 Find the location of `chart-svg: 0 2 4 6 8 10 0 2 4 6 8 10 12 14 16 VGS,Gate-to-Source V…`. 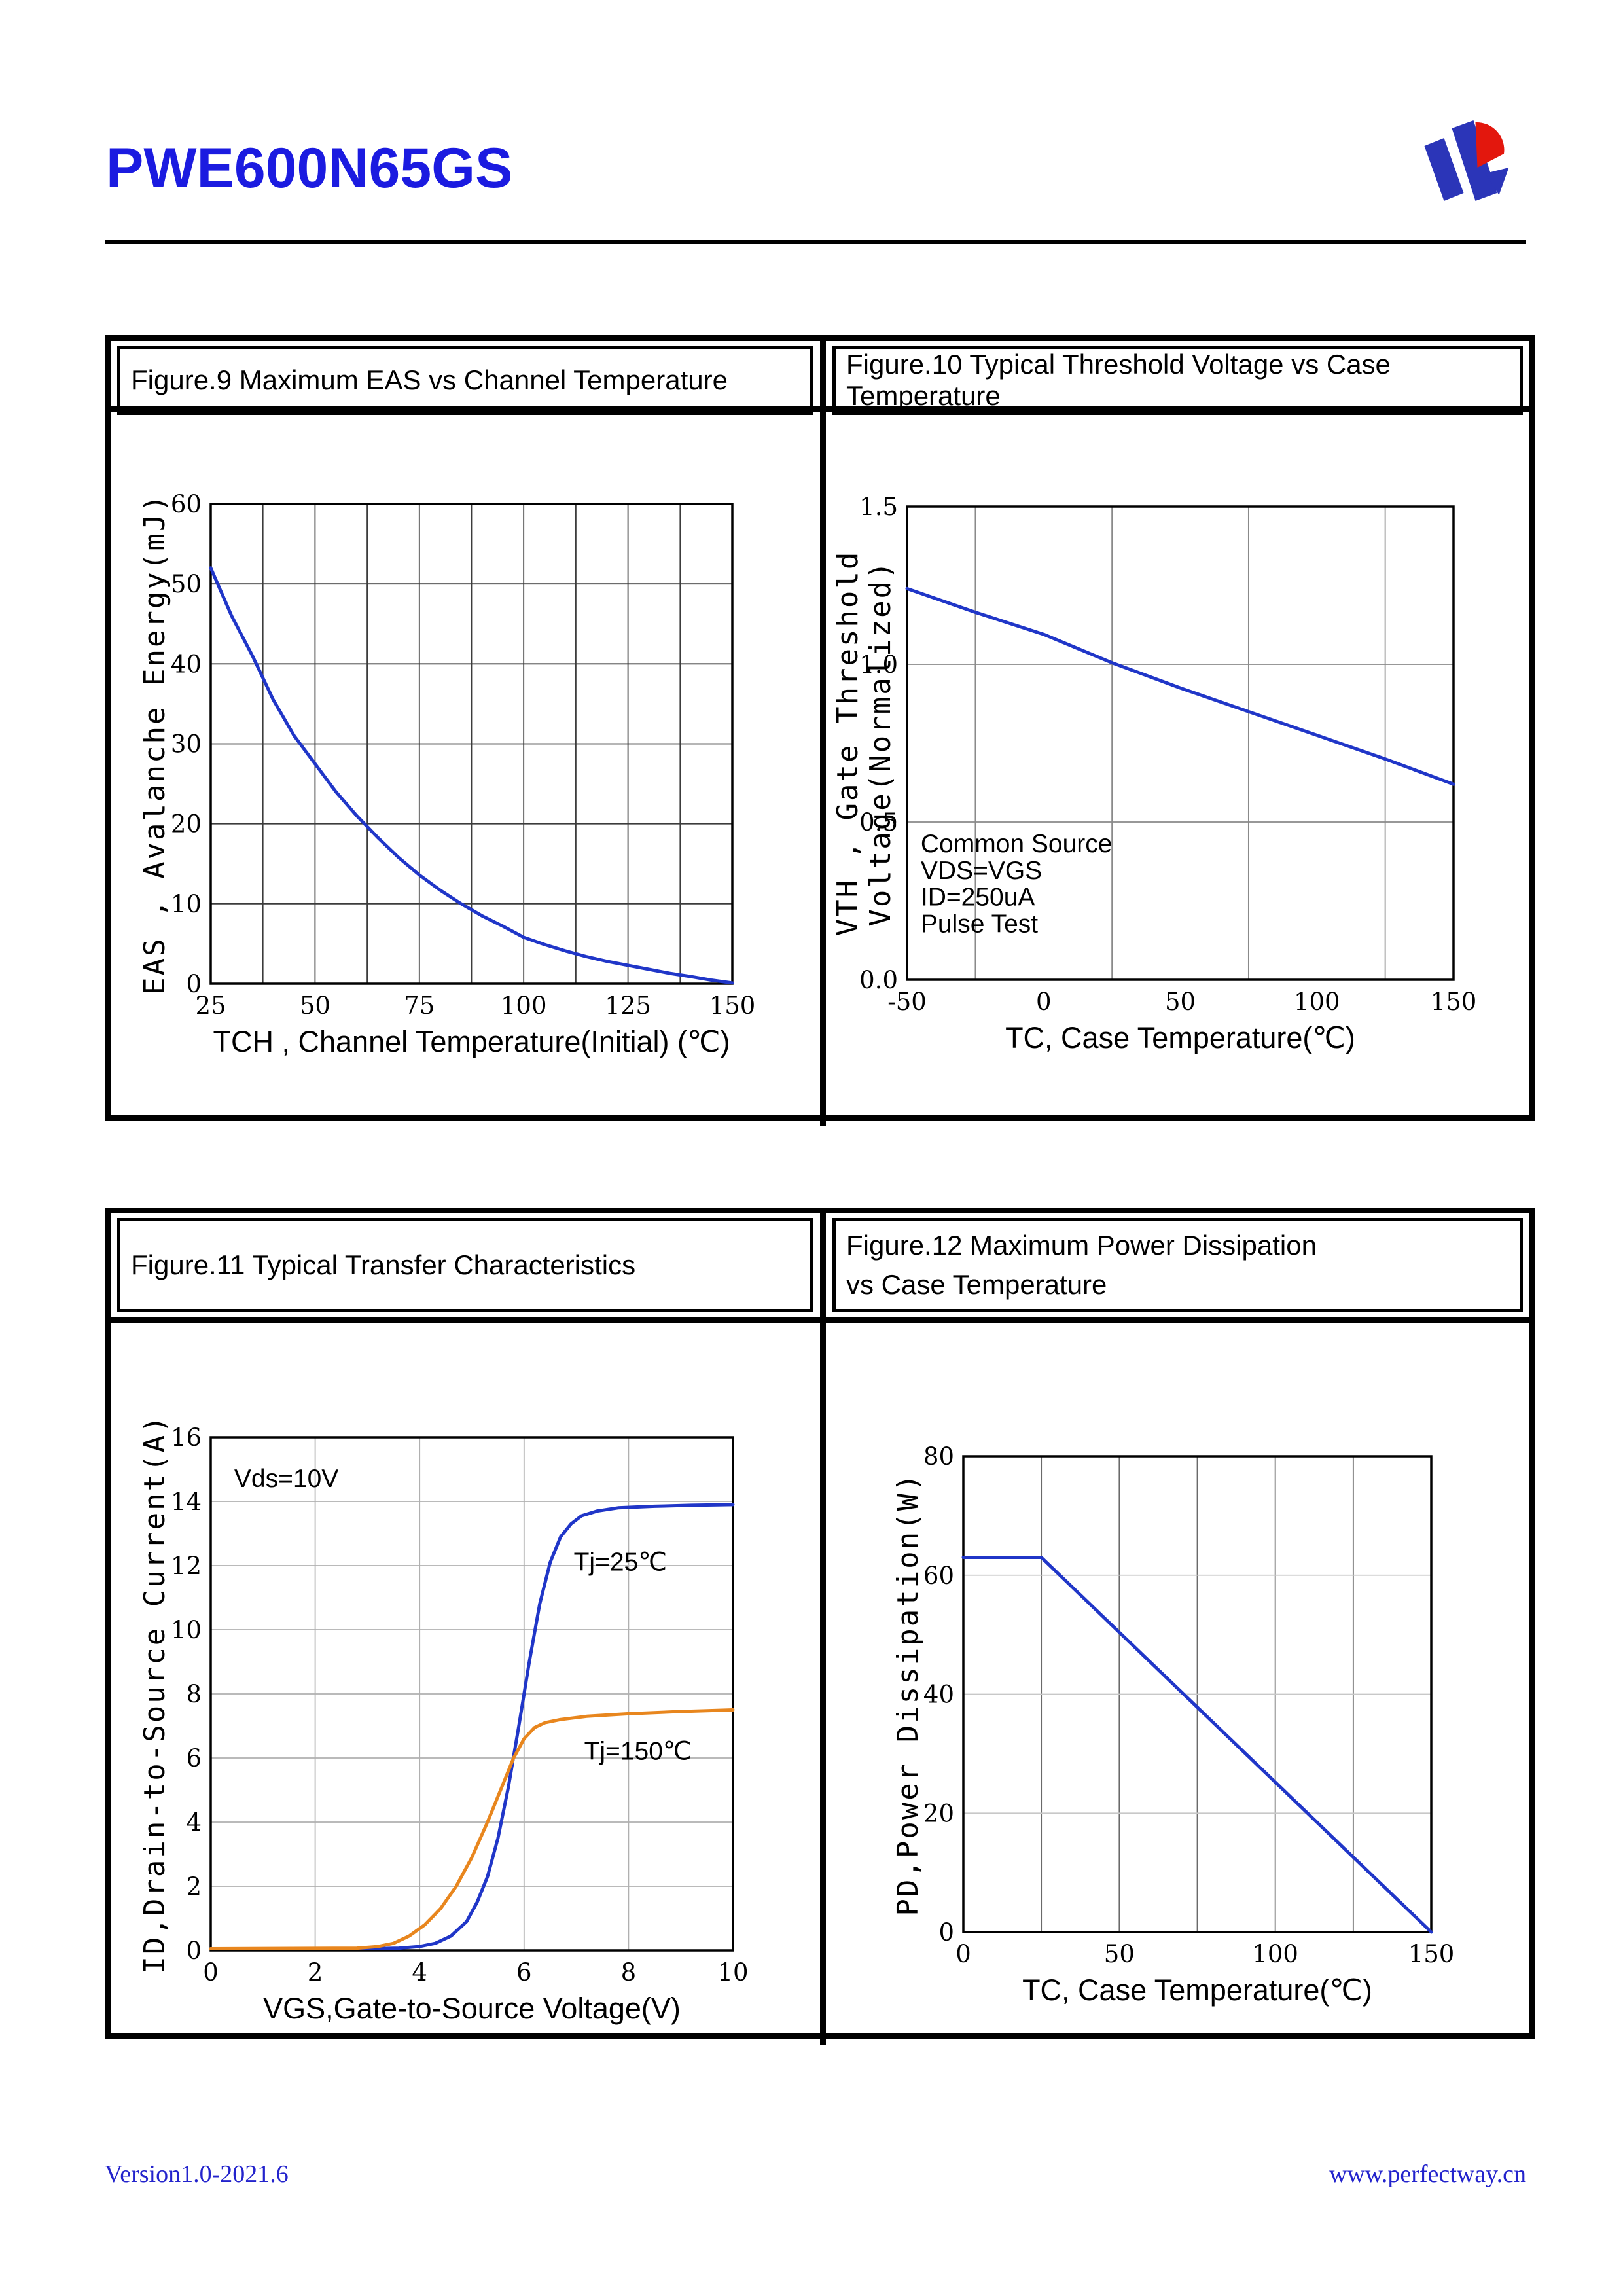

chart-svg: 0 2 4 6 8 10 0 2 4 6 8 10 12 14 16 VGS,Gate-to-Source V… is located at coordinates (444, 1720).